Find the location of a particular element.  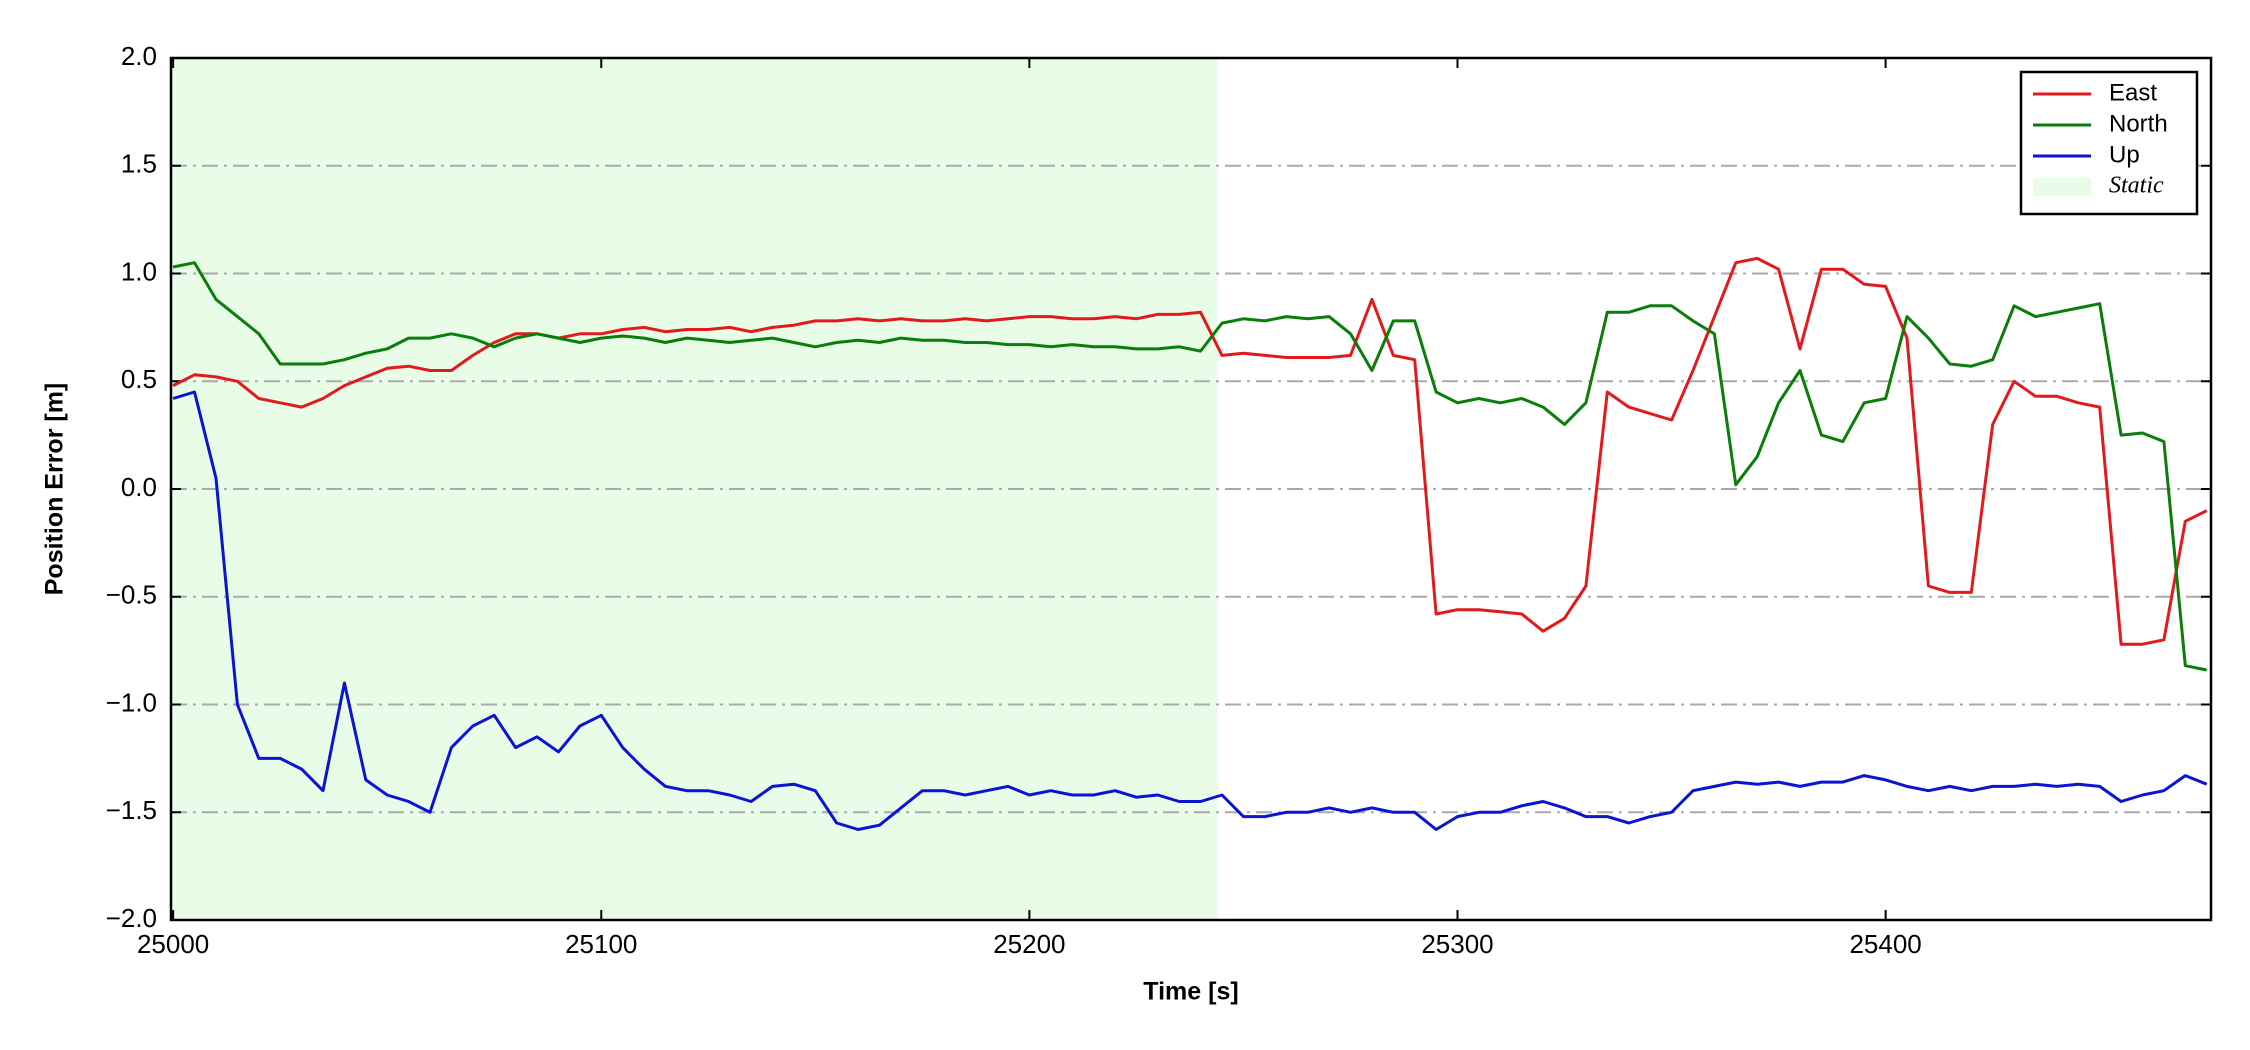

legend-swatch is located at coordinates (2062, 187).